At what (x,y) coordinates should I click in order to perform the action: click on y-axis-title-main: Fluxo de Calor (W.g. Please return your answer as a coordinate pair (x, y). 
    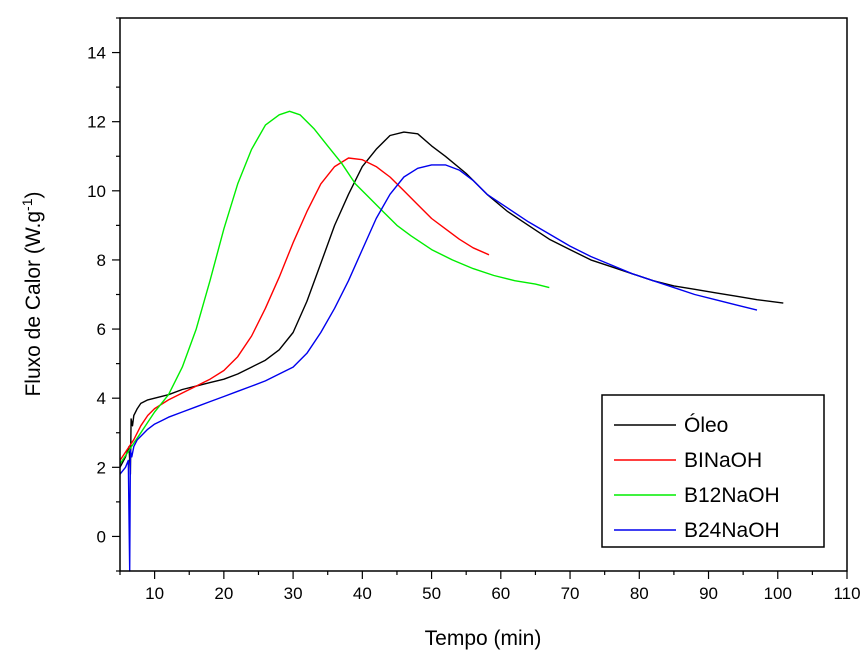
    Looking at the image, I should click on (33, 304).